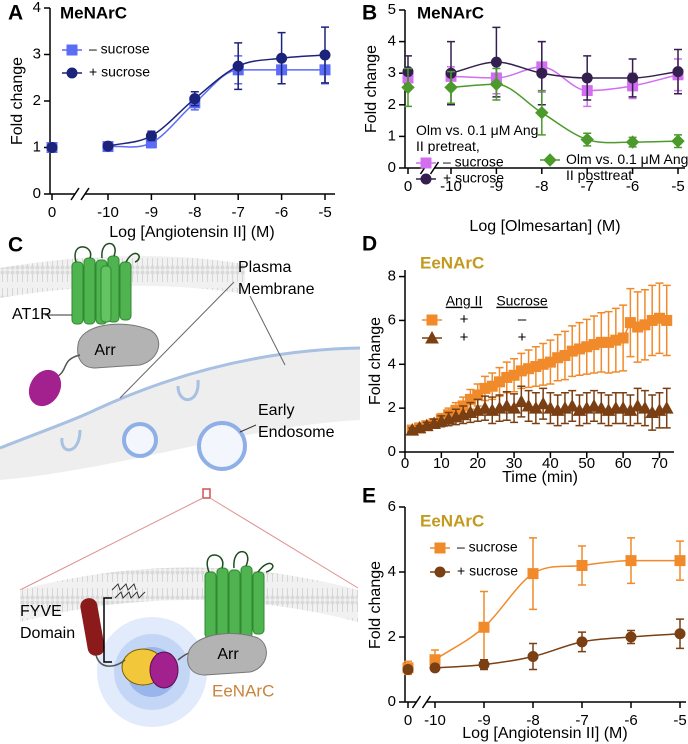  I want to click on zoom-line, so click(111, 544).